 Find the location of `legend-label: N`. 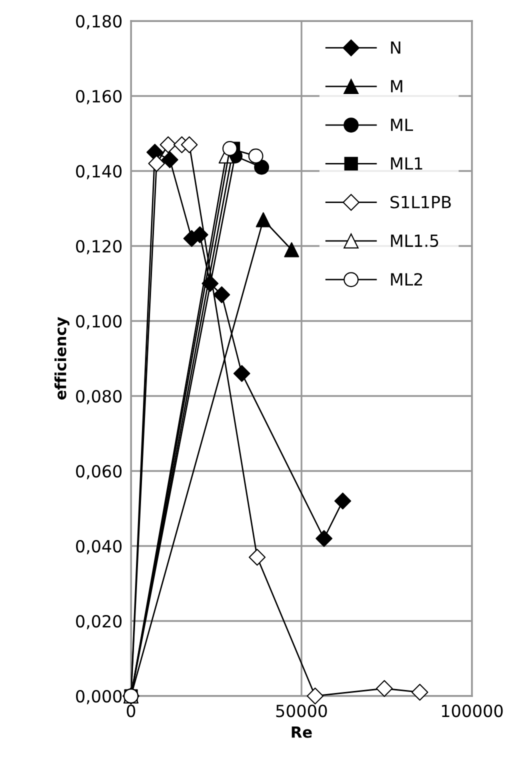

legend-label: N is located at coordinates (395, 48).